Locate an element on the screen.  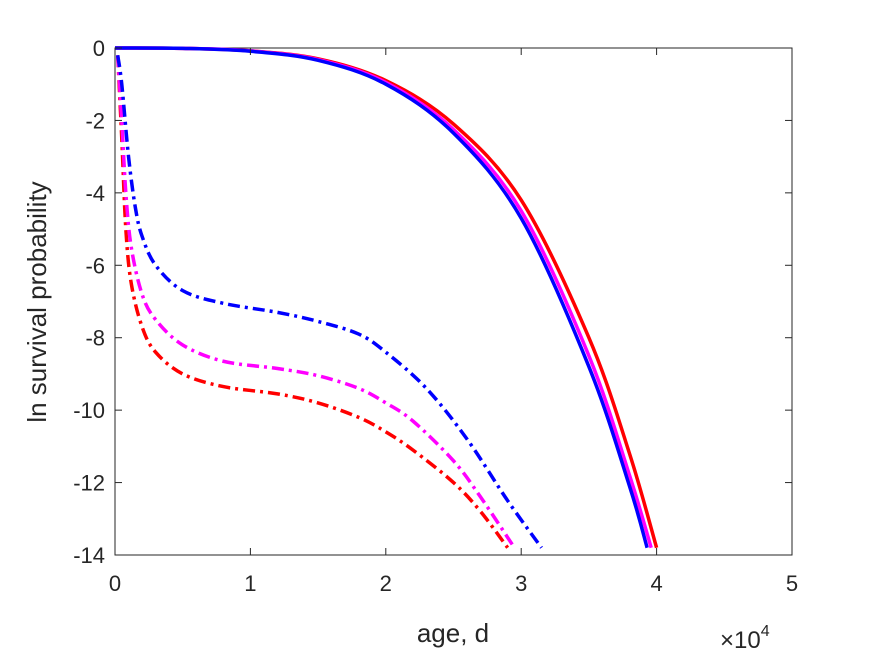
x-exponent-label: ×10⁴ is located at coordinates (745, 638).